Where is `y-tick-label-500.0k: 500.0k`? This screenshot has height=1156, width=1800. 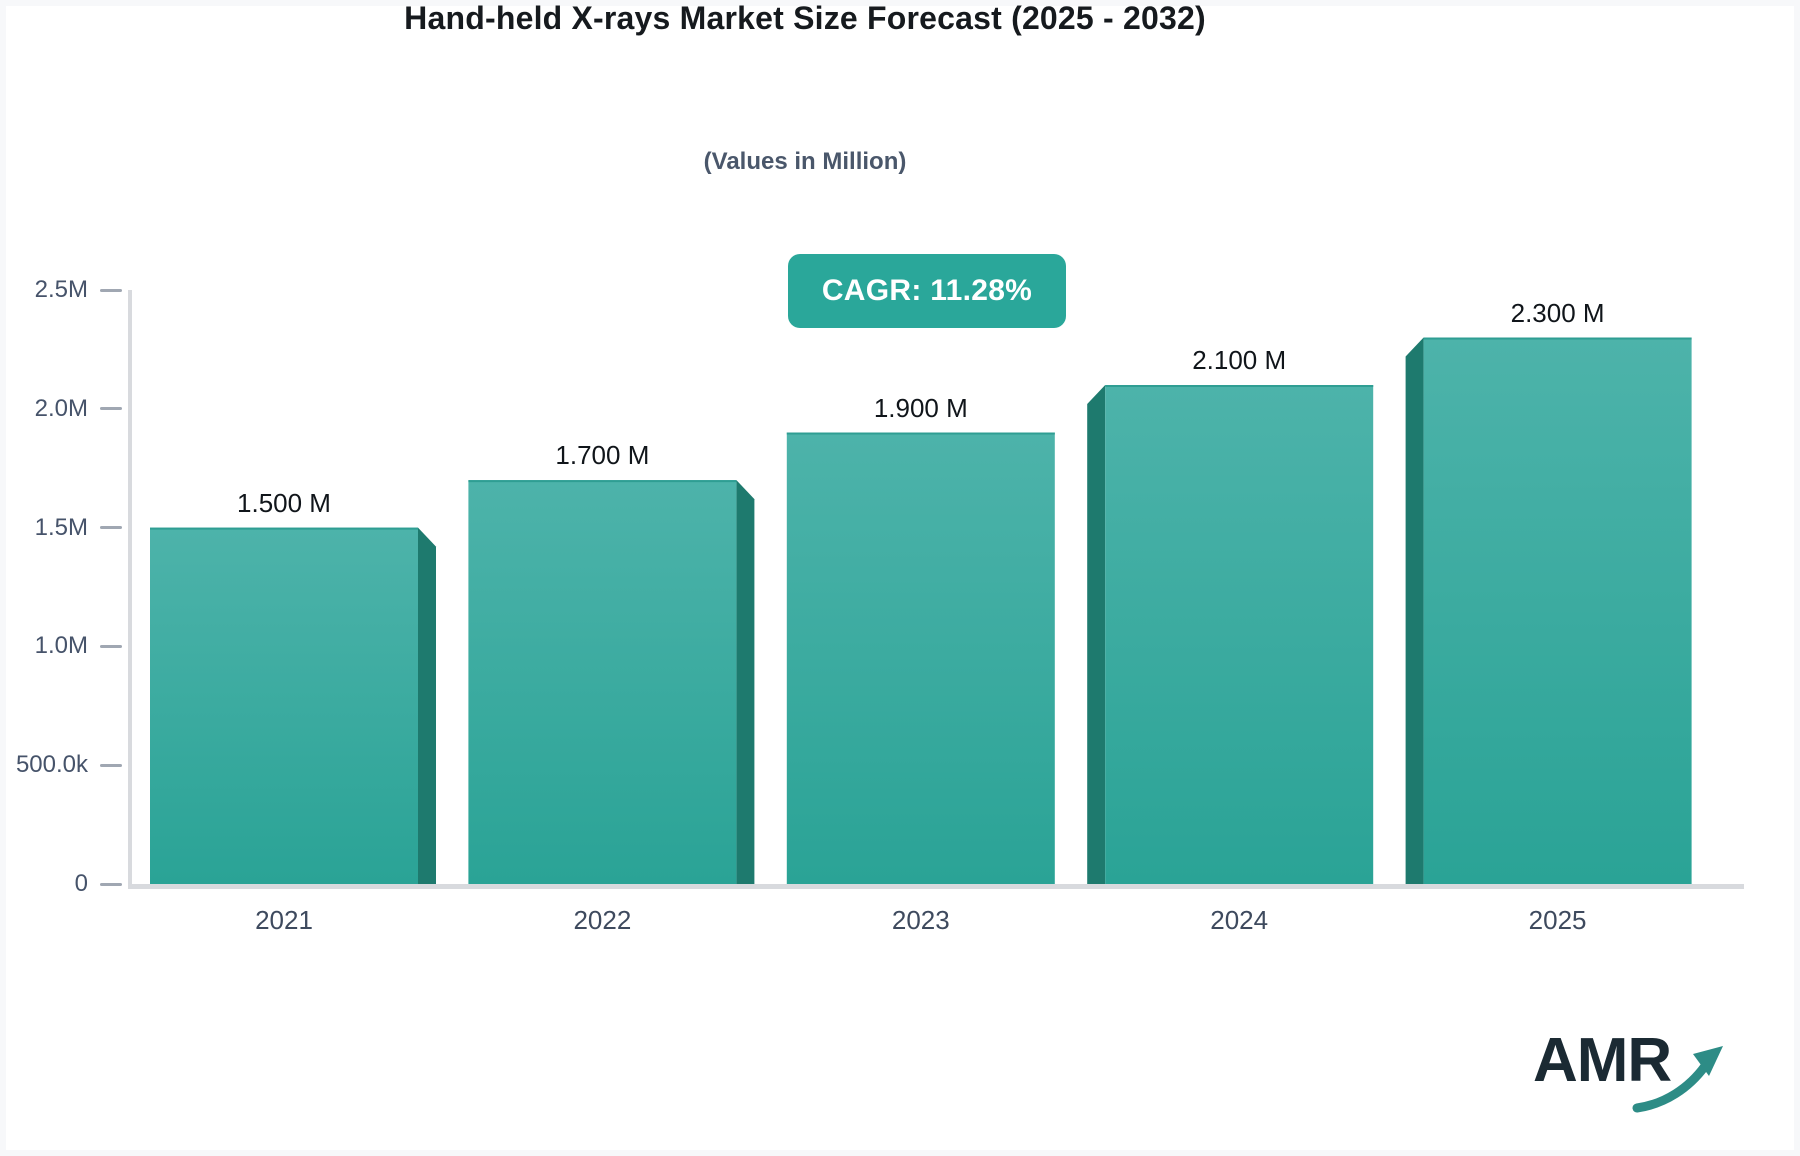 y-tick-label-500.0k: 500.0k is located at coordinates (51, 765).